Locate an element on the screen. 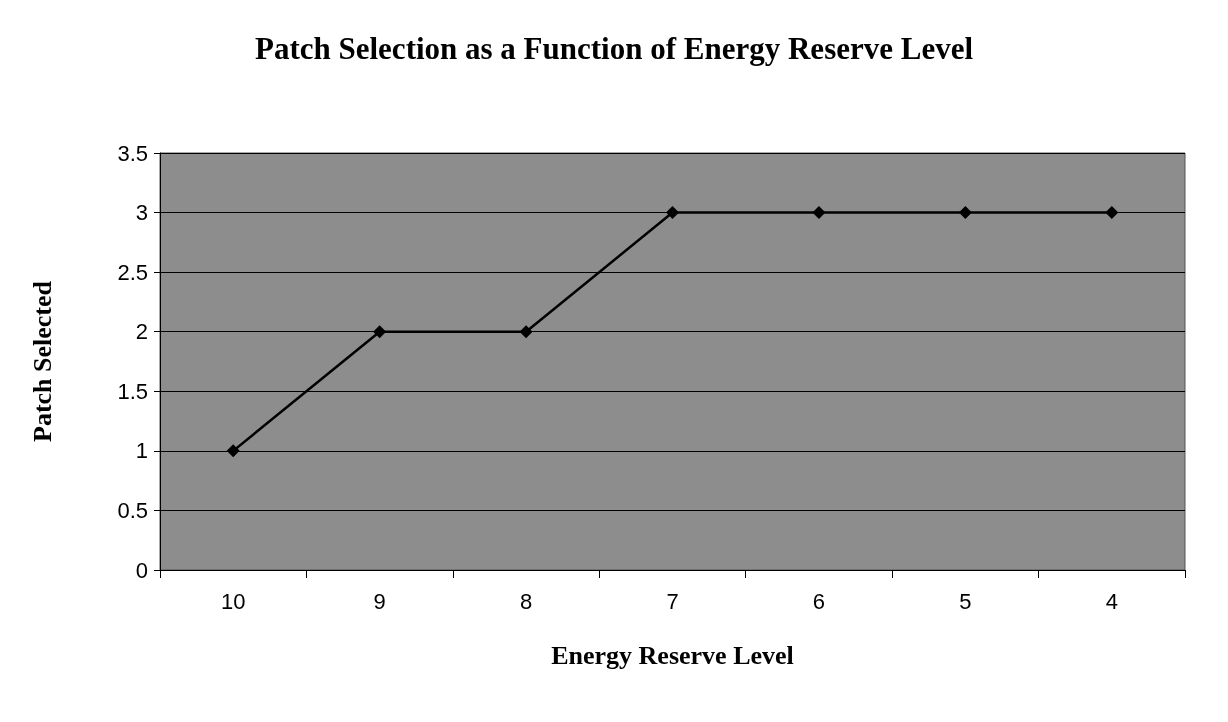 Image resolution: width=1228 pixels, height=722 pixels. x-axis-title: Energy Reserve Level is located at coordinates (672, 655).